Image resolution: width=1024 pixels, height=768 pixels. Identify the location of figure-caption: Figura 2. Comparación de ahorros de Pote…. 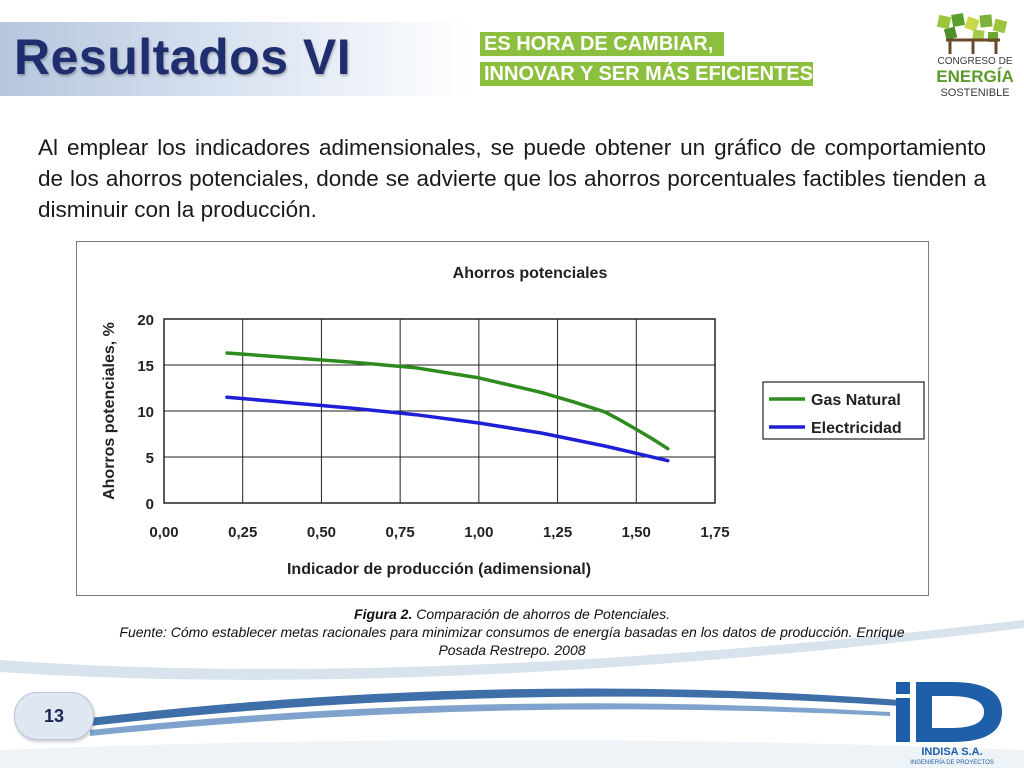
(512, 632).